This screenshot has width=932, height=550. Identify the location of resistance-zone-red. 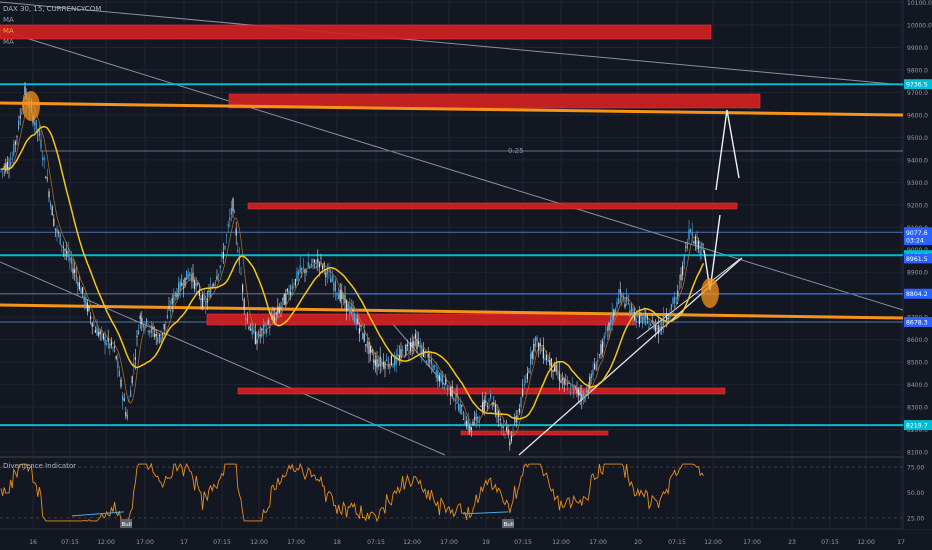
(534, 433).